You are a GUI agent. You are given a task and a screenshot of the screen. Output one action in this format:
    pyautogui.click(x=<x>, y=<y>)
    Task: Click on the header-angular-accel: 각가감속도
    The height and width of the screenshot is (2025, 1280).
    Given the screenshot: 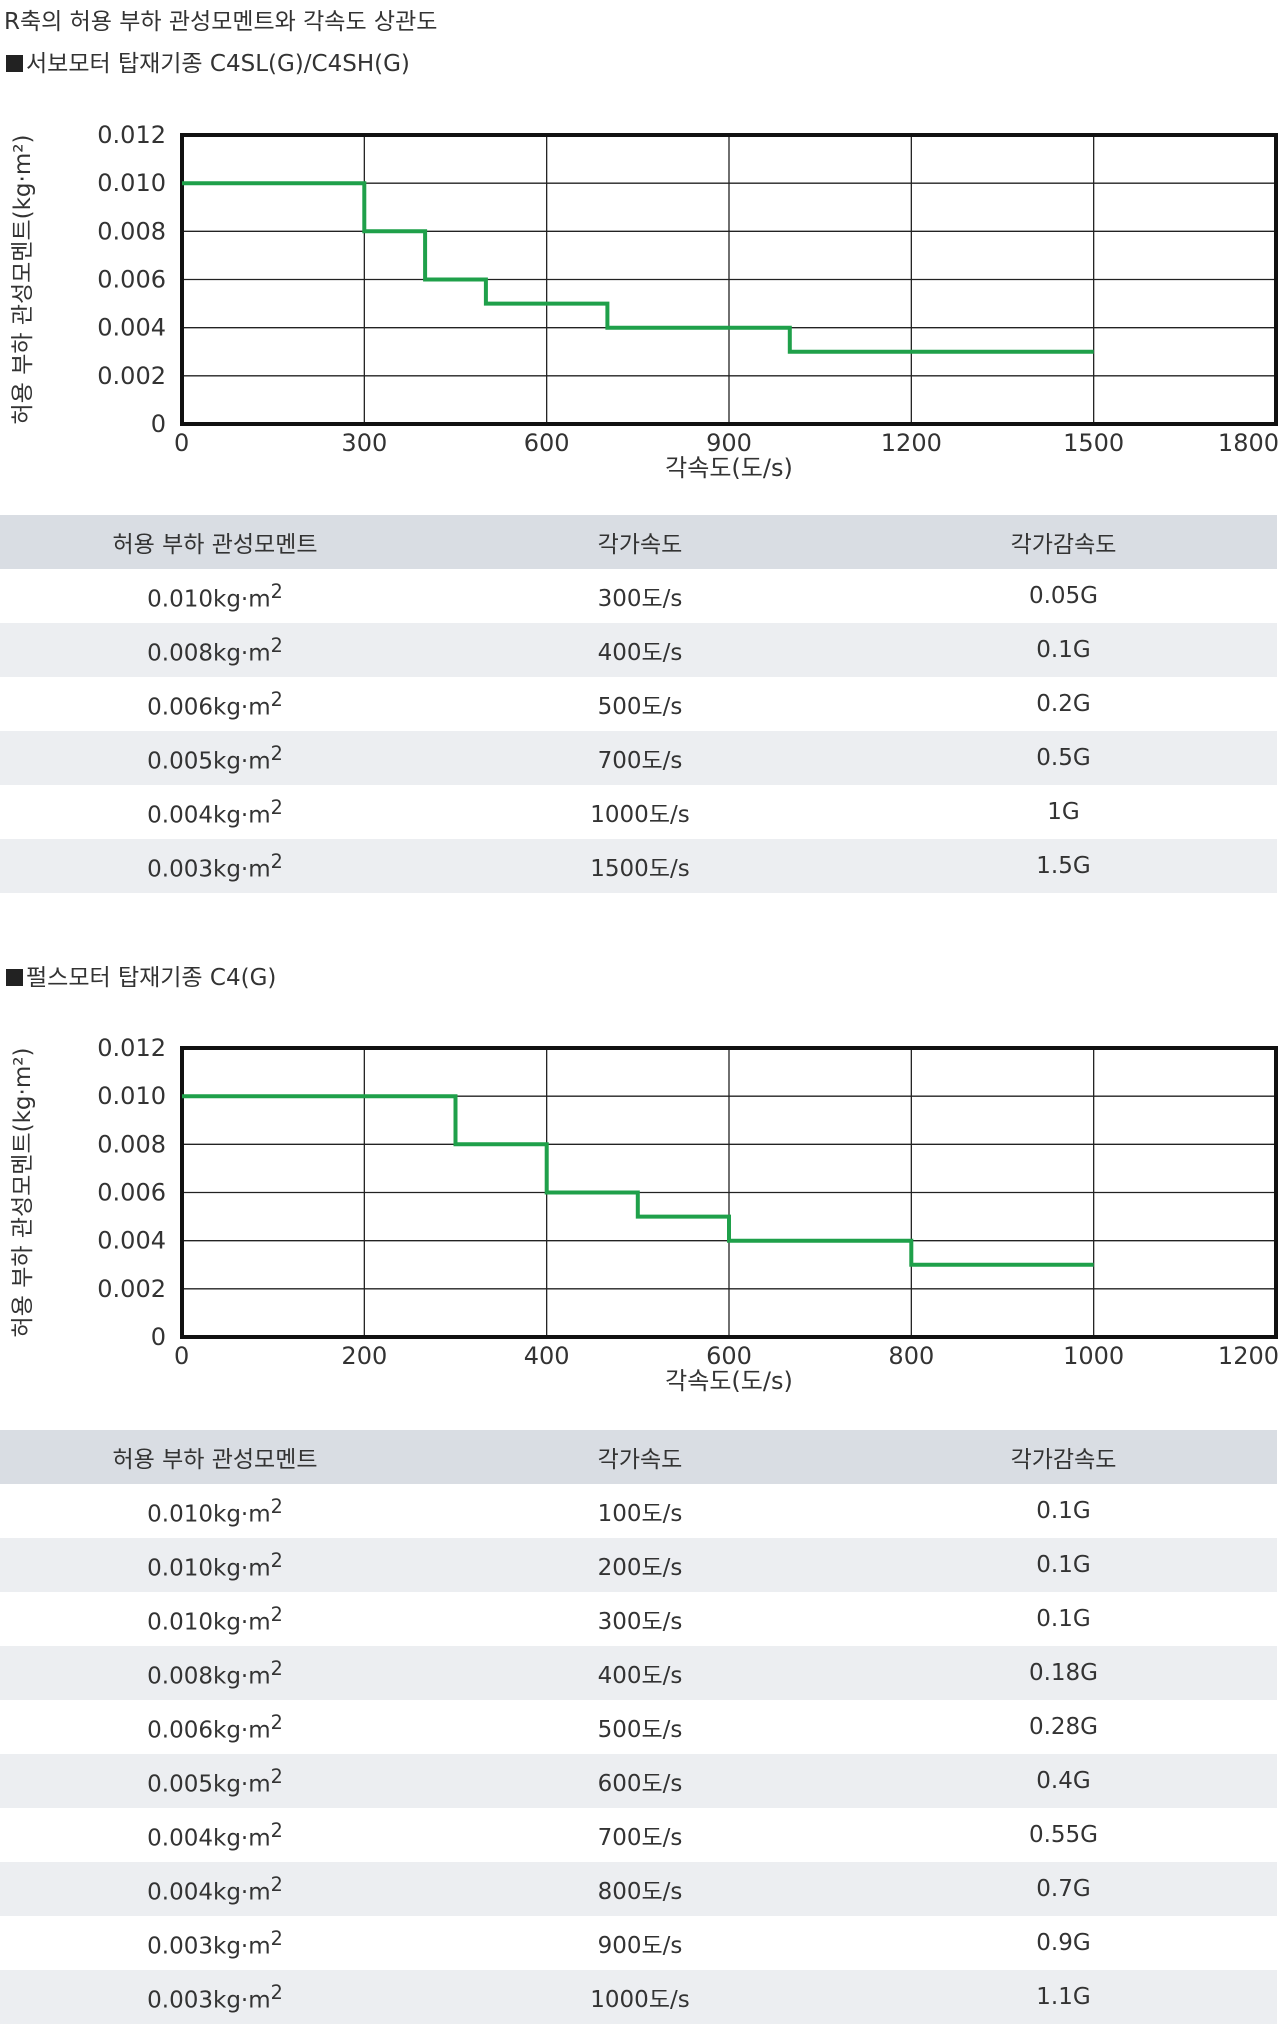 What is the action you would take?
    pyautogui.click(x=1063, y=1457)
    